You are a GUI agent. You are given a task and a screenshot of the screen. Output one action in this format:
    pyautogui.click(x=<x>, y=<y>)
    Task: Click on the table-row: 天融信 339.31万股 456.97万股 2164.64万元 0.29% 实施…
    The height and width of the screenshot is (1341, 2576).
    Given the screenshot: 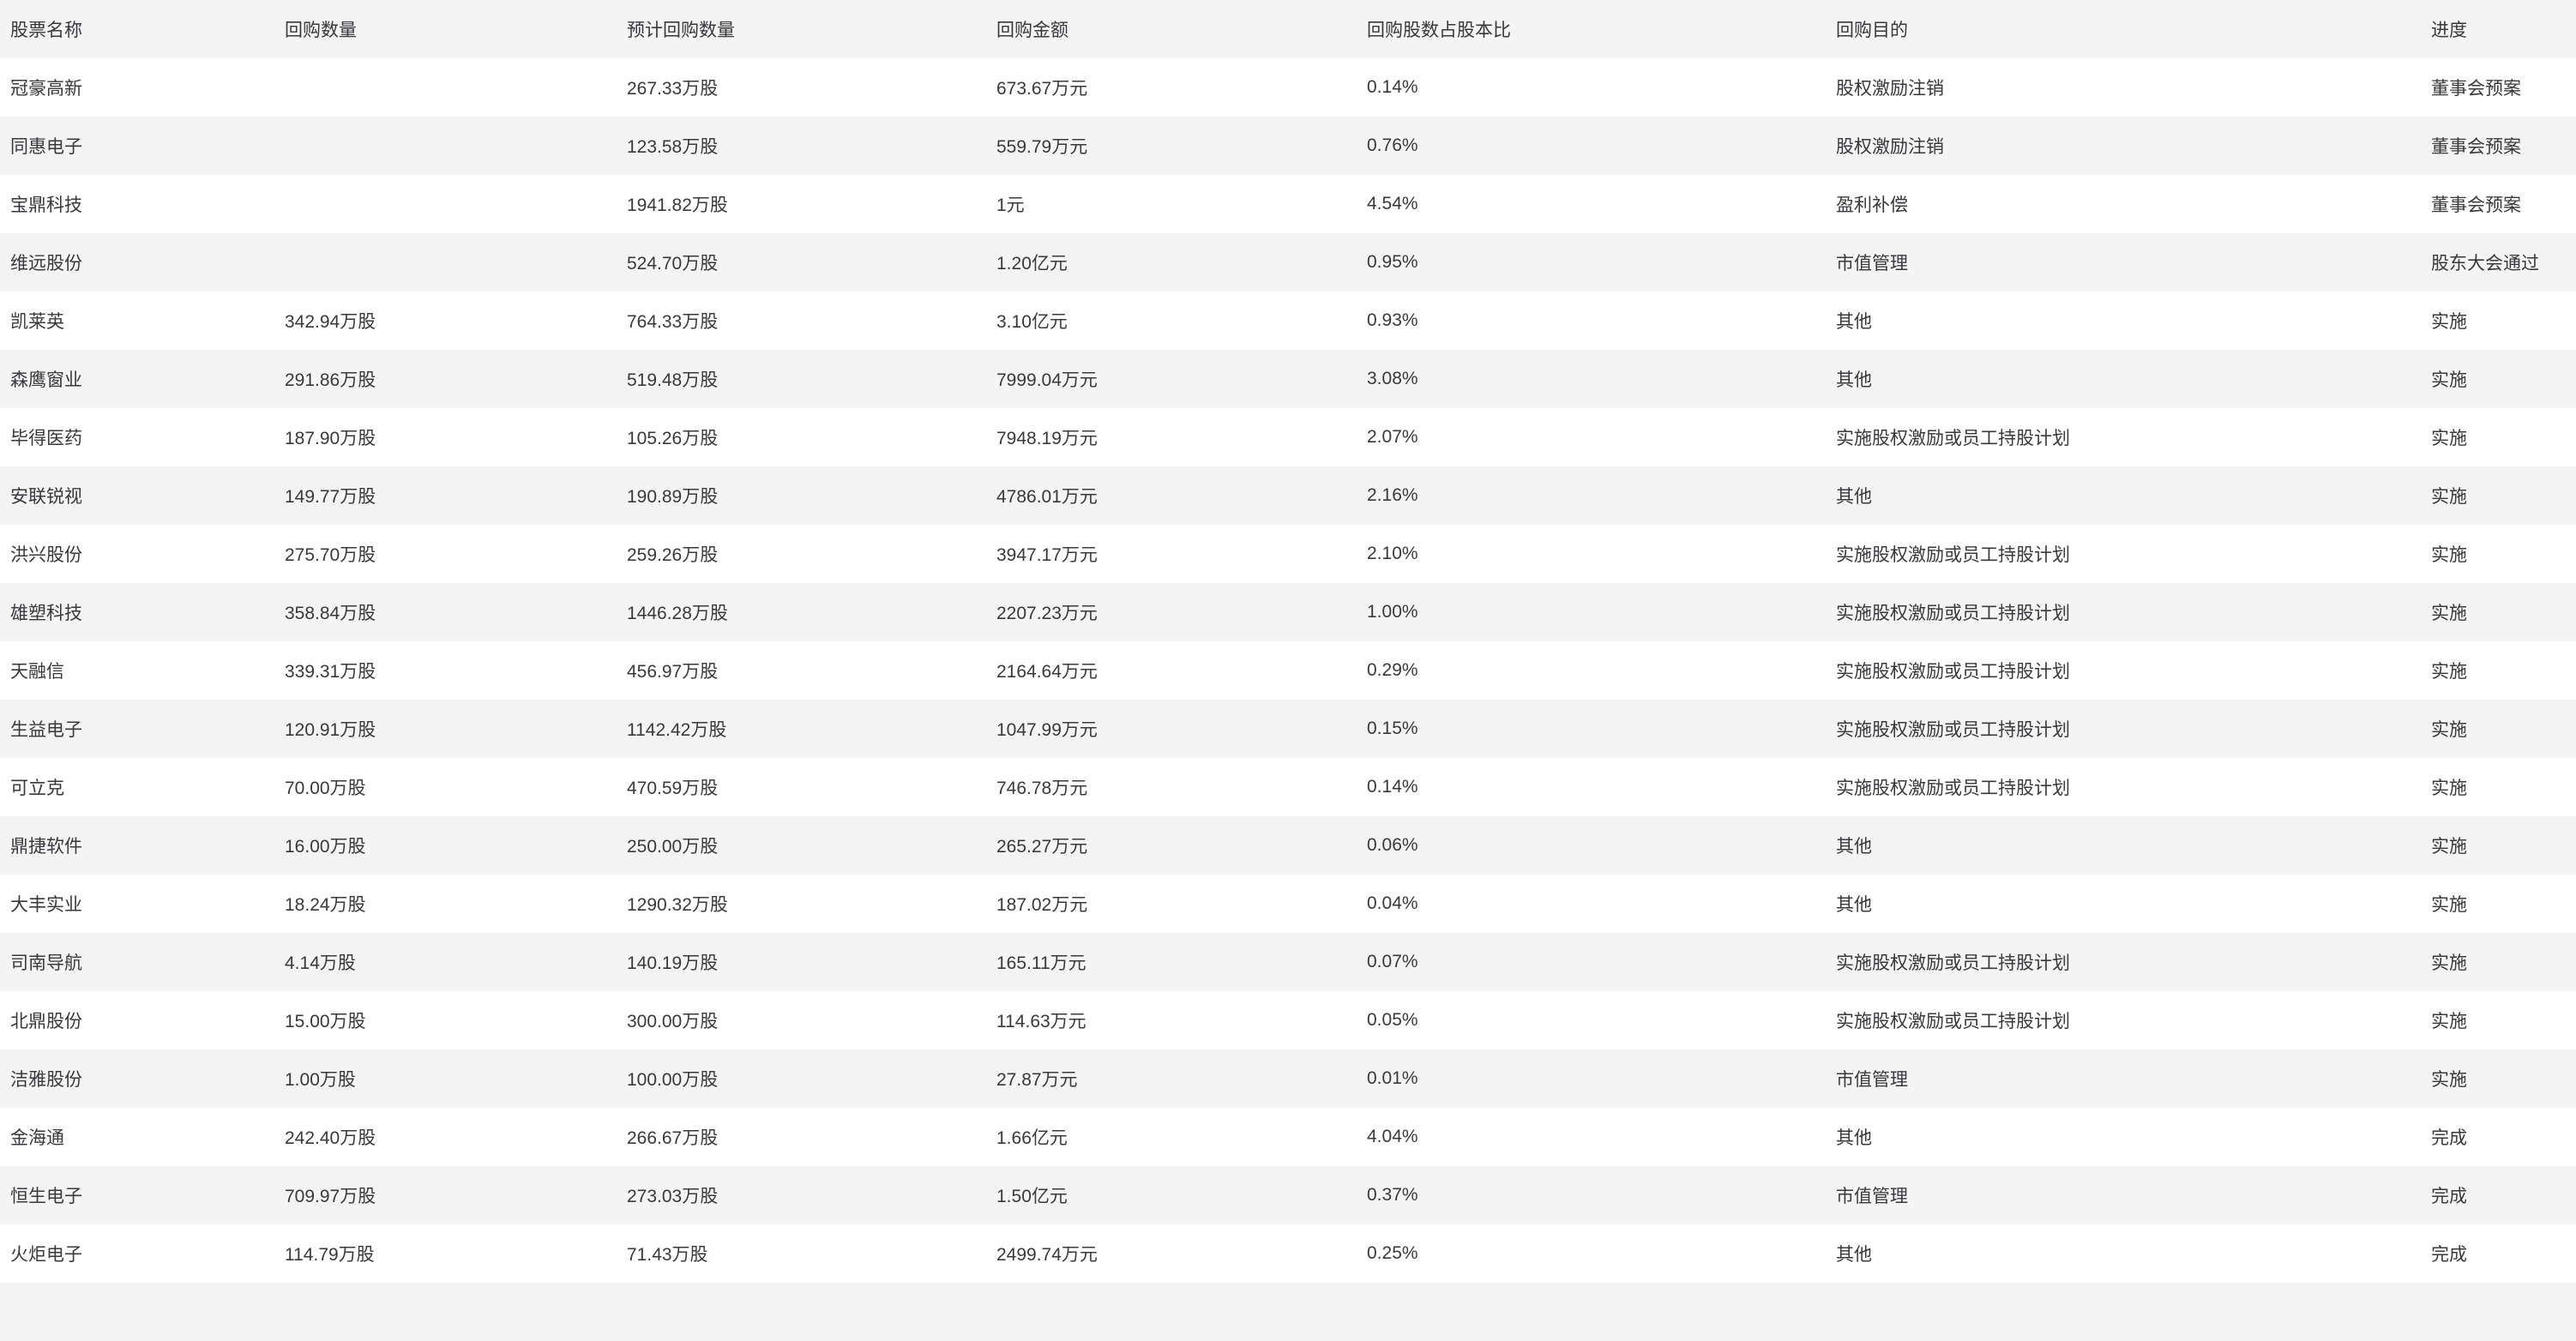 What is the action you would take?
    pyautogui.click(x=1288, y=670)
    